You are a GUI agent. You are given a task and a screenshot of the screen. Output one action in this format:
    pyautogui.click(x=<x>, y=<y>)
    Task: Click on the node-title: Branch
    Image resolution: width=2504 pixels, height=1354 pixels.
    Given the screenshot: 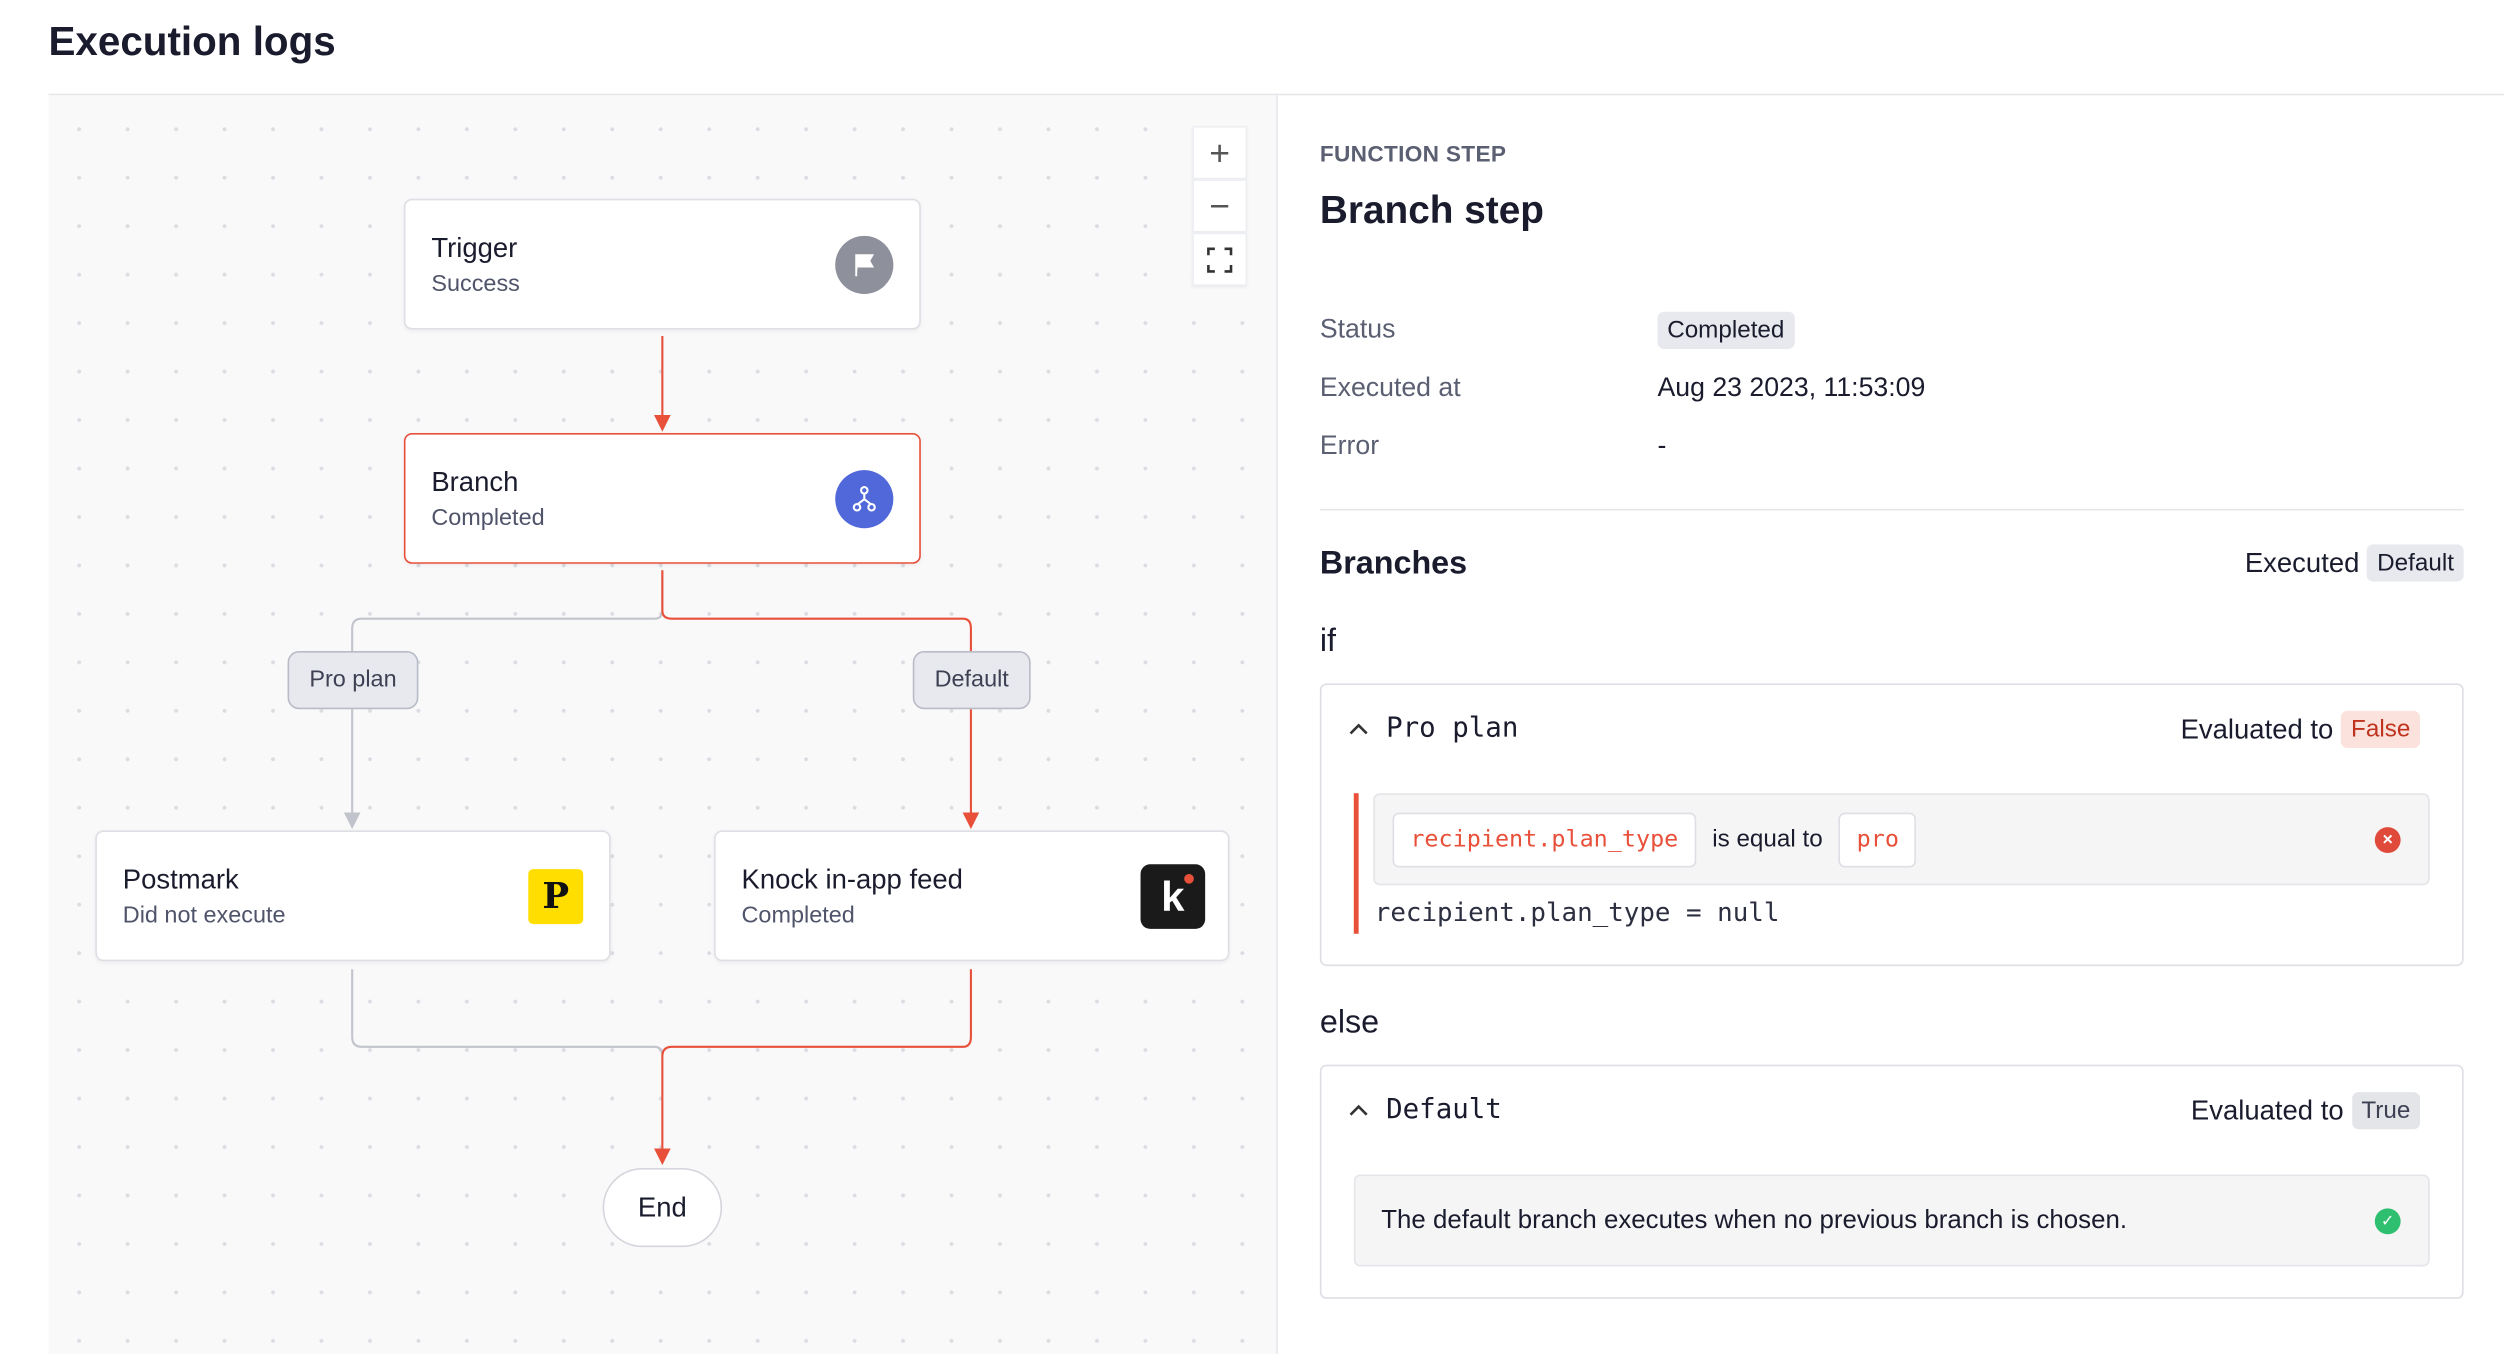 What is the action you would take?
    pyautogui.click(x=475, y=482)
    